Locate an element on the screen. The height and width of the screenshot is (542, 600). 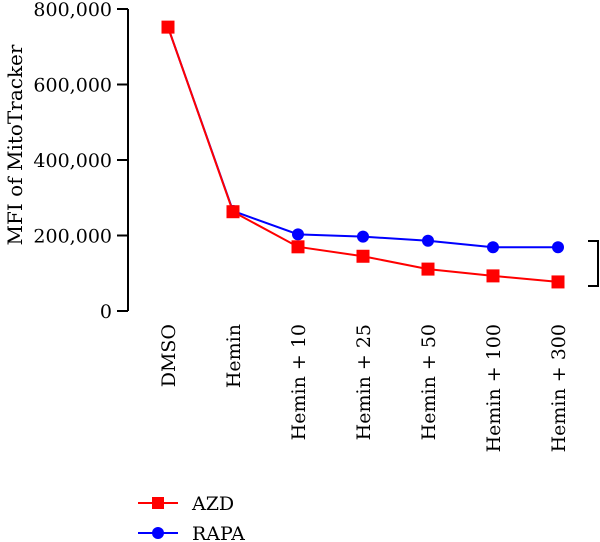
significance-bracket is located at coordinates (593, 263).